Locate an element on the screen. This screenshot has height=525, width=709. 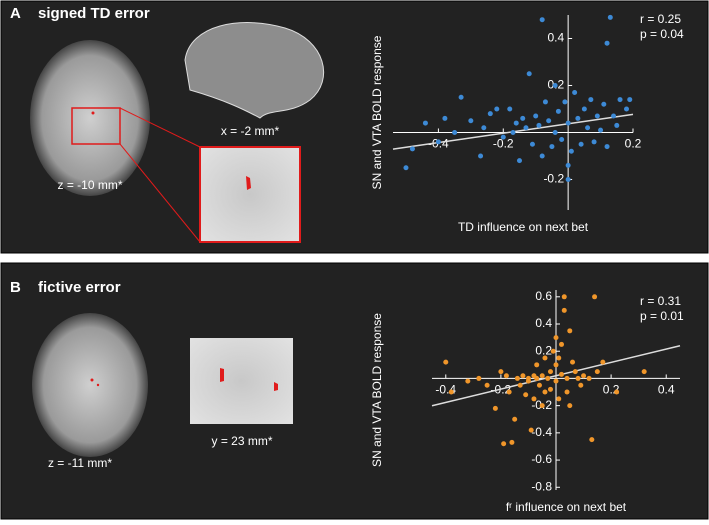
panel-label: B is located at coordinates (15, 287).